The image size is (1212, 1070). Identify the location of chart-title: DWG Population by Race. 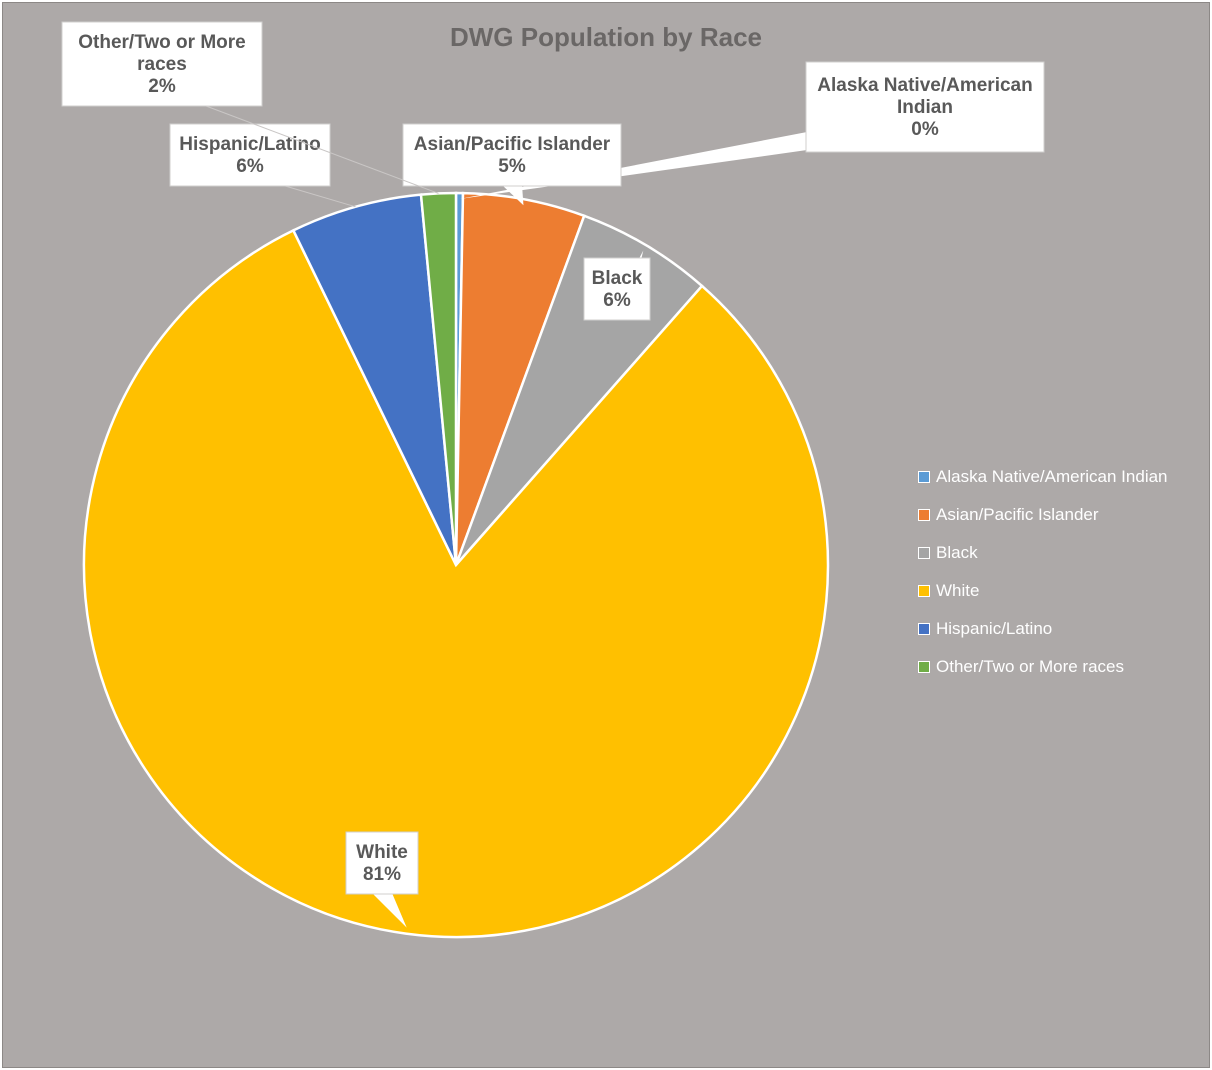
(606, 37).